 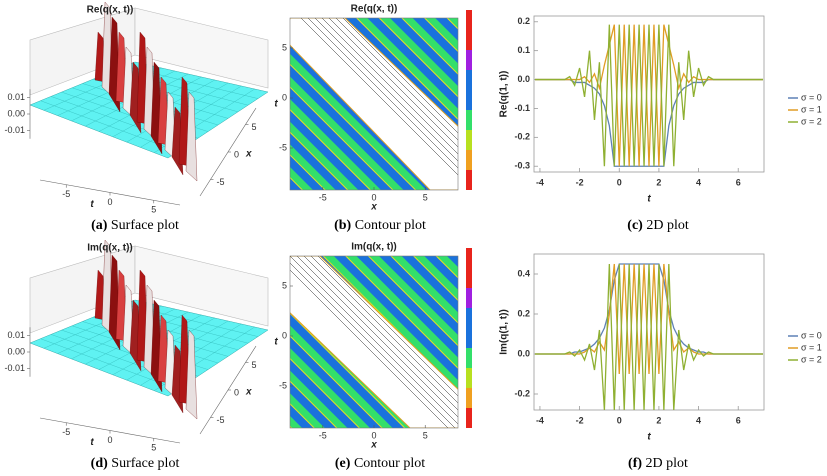 I want to click on t-tick-label: -5, so click(x=66, y=194).